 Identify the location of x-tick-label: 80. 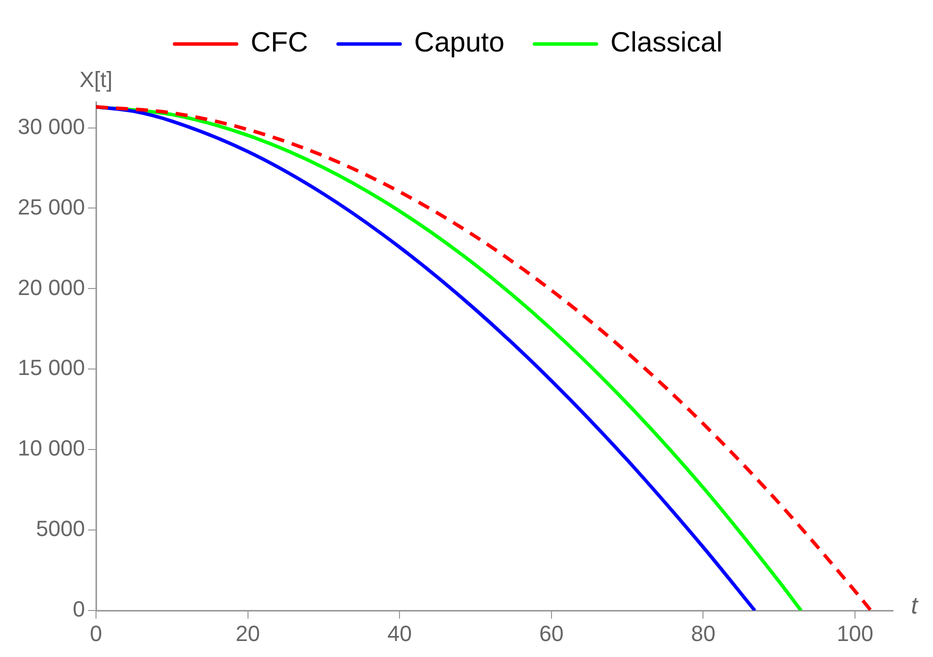
(703, 633).